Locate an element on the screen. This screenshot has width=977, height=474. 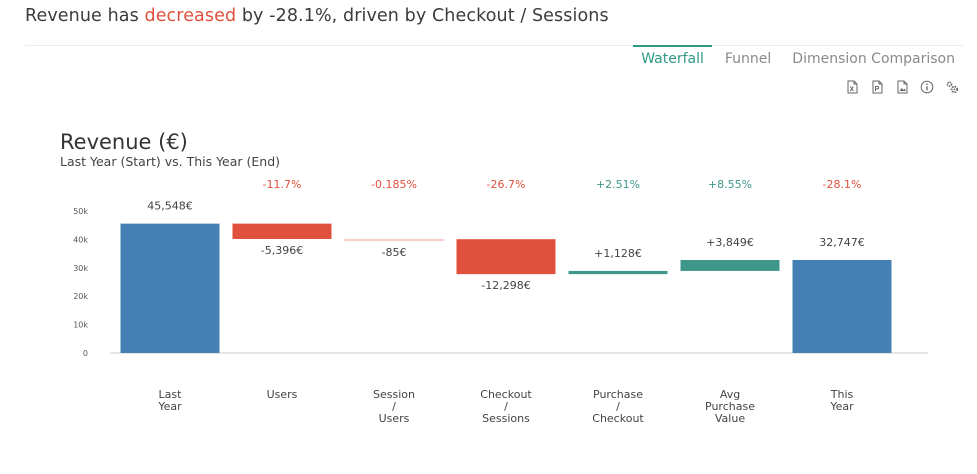
percent-change-label: +8.55% is located at coordinates (730, 184).